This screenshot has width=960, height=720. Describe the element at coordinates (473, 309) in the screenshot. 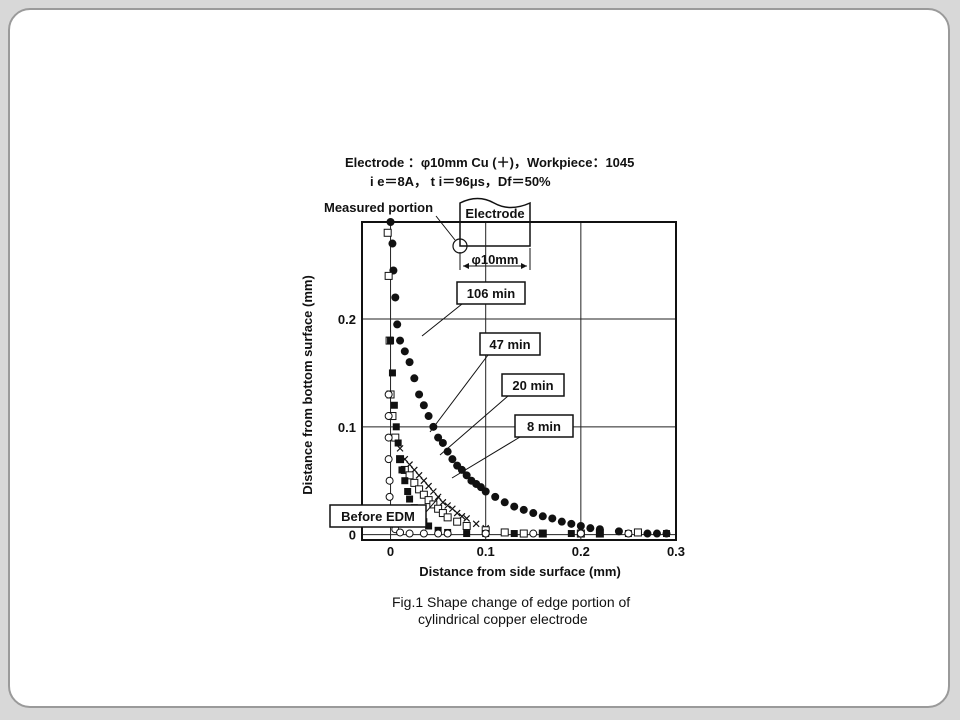

I see `callout-106min: 106 min` at that location.